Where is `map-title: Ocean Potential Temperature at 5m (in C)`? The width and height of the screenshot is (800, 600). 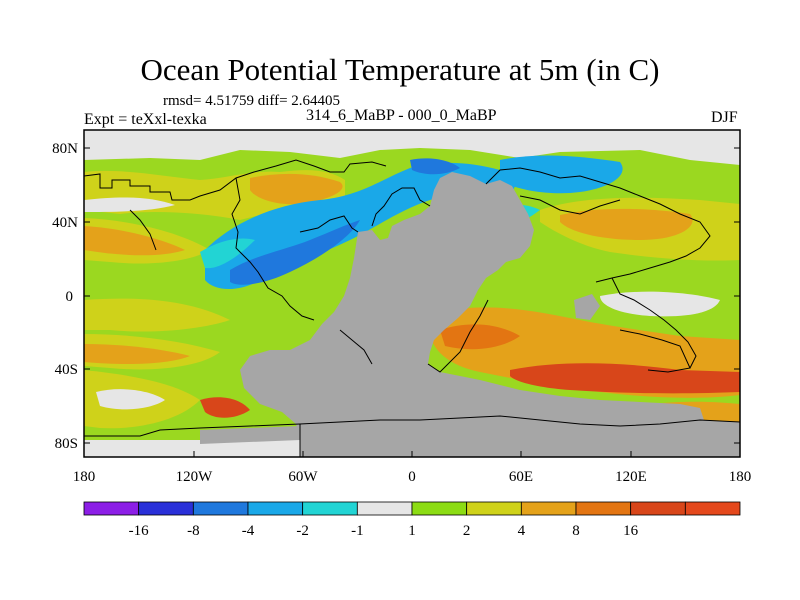 map-title: Ocean Potential Temperature at 5m (in C) is located at coordinates (400, 69).